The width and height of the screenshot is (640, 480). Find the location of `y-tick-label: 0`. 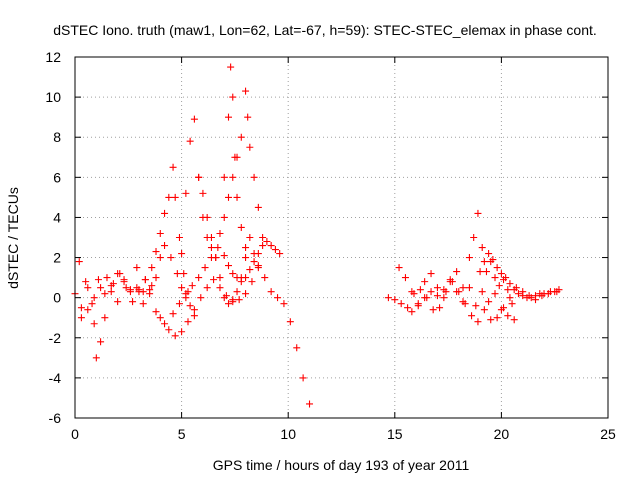

y-tick-label: 0 is located at coordinates (57, 298).